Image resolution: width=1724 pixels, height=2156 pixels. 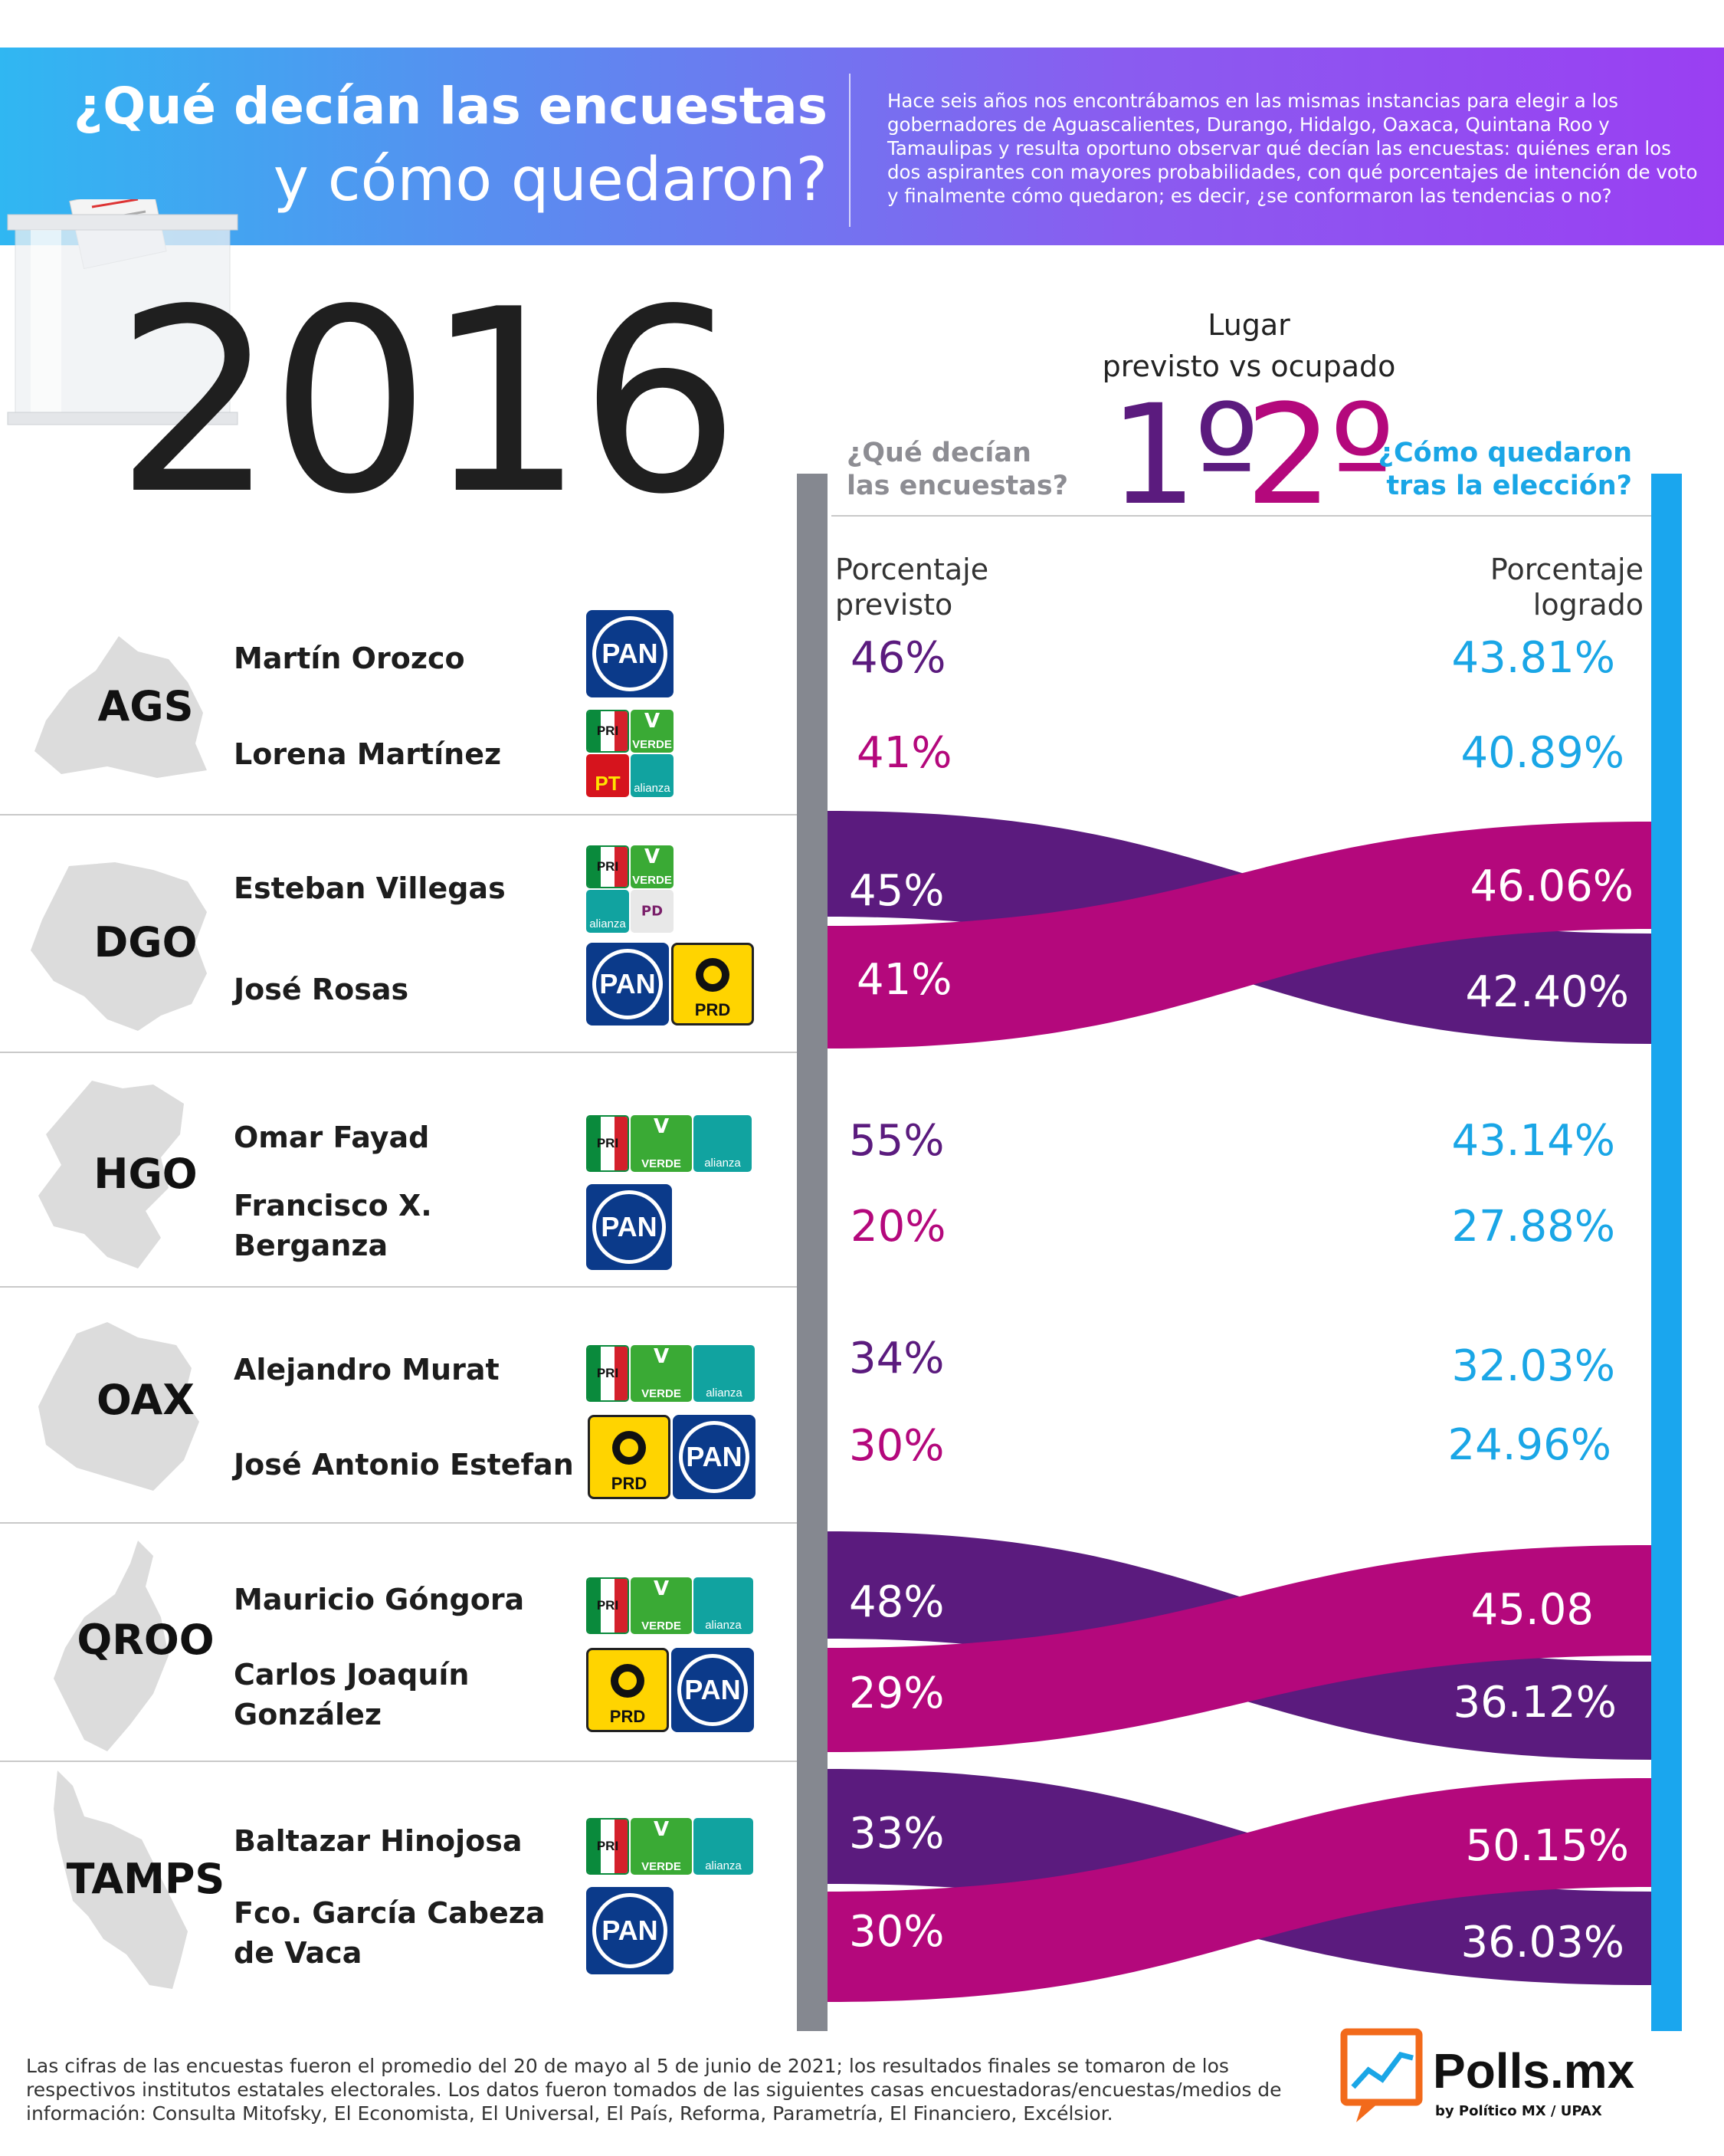 What do you see at coordinates (550, 180) in the screenshot?
I see `title-line-2: y cómo quedaron?` at bounding box center [550, 180].